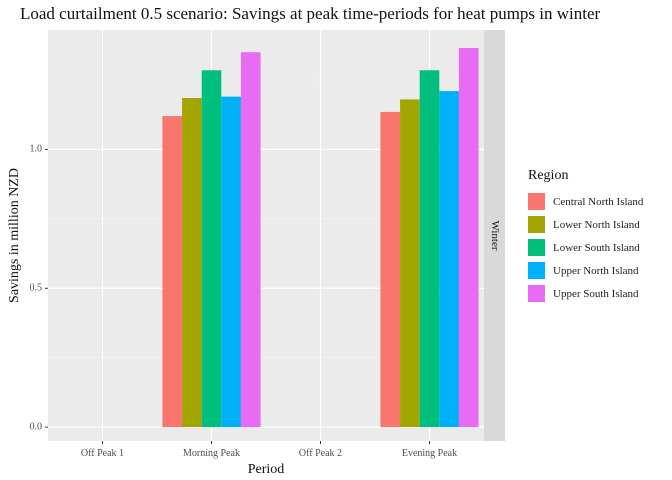 This screenshot has width=672, height=480. Describe the element at coordinates (596, 247) in the screenshot. I see `legend-label: Lower South Island` at that location.